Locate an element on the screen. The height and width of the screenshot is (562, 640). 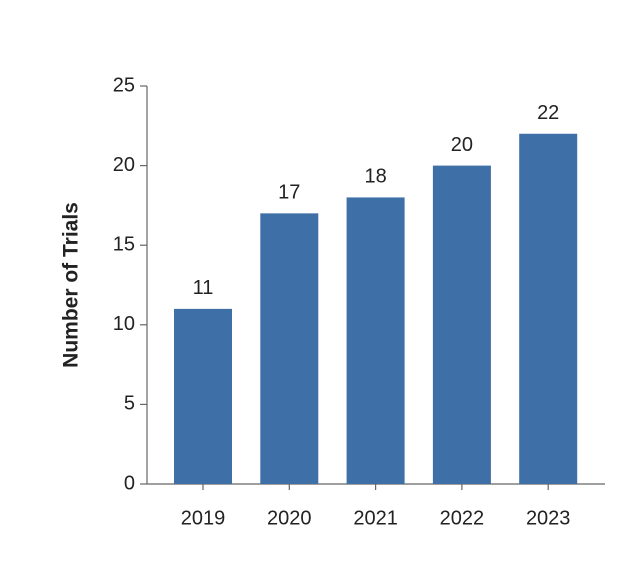
y-tick-label: 15 is located at coordinates (124, 244).